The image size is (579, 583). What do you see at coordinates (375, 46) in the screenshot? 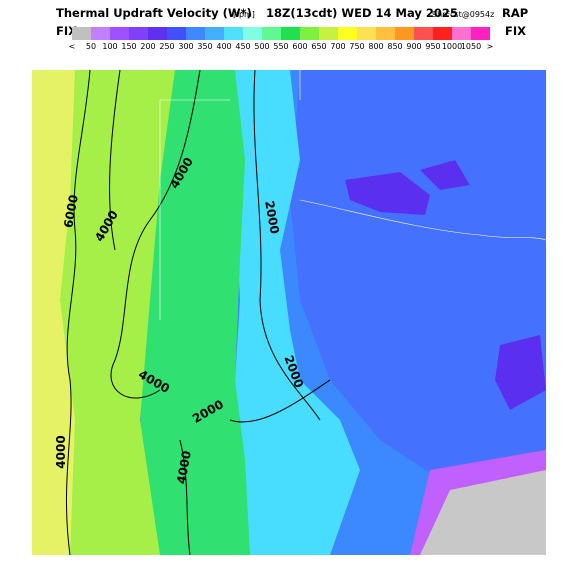
I see `colorbar-label: 800` at bounding box center [375, 46].